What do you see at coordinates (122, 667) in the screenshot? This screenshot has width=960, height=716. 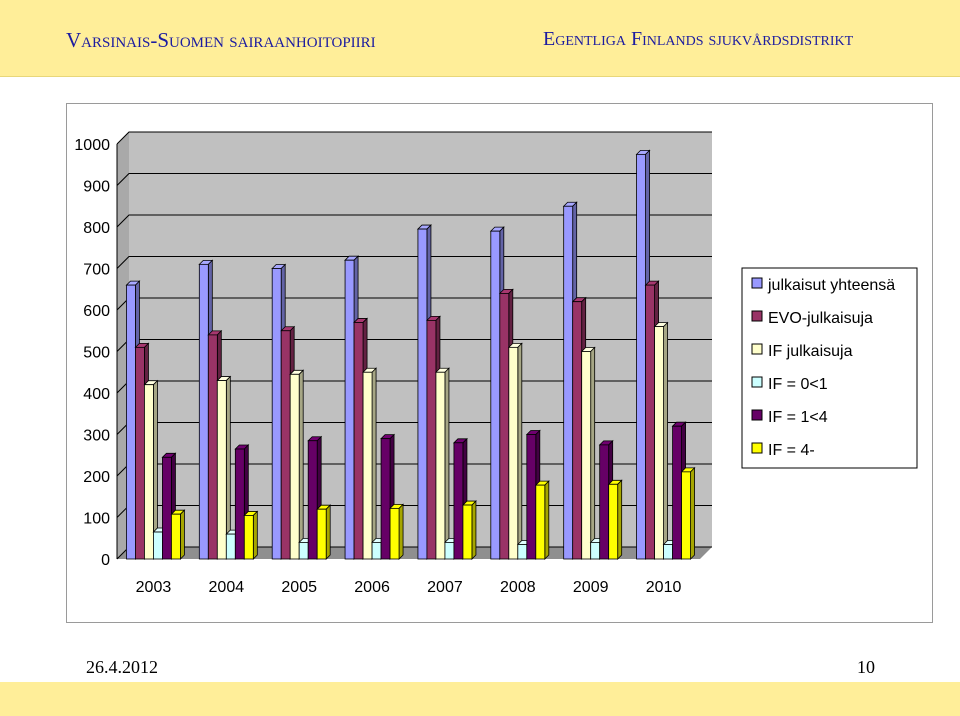 I see `footer-date: 26.4.2012` at bounding box center [122, 667].